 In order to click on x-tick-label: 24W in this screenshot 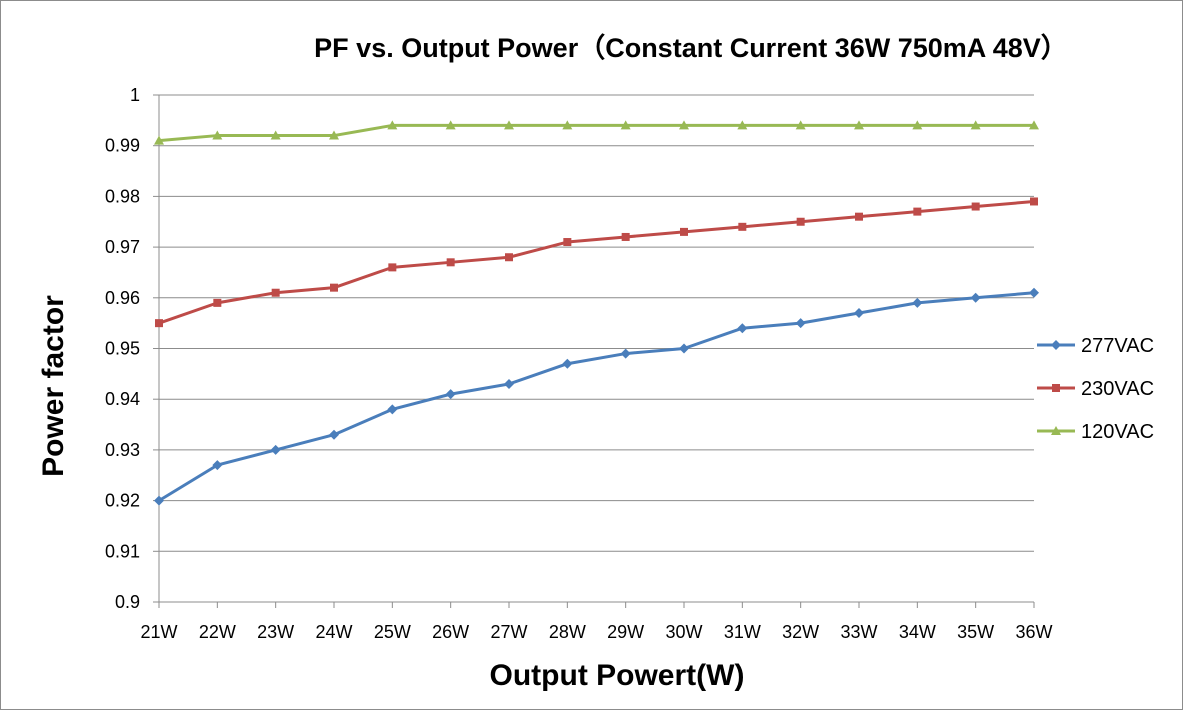, I will do `click(333, 632)`.